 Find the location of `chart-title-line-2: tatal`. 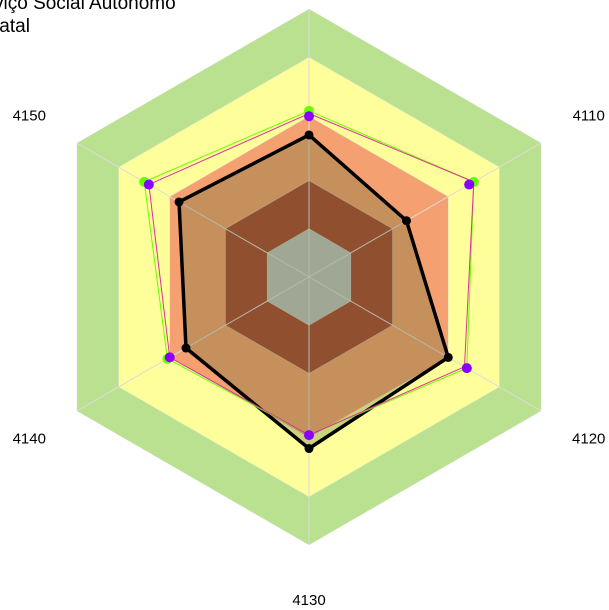

chart-title-line-2: tatal is located at coordinates (15, 26).